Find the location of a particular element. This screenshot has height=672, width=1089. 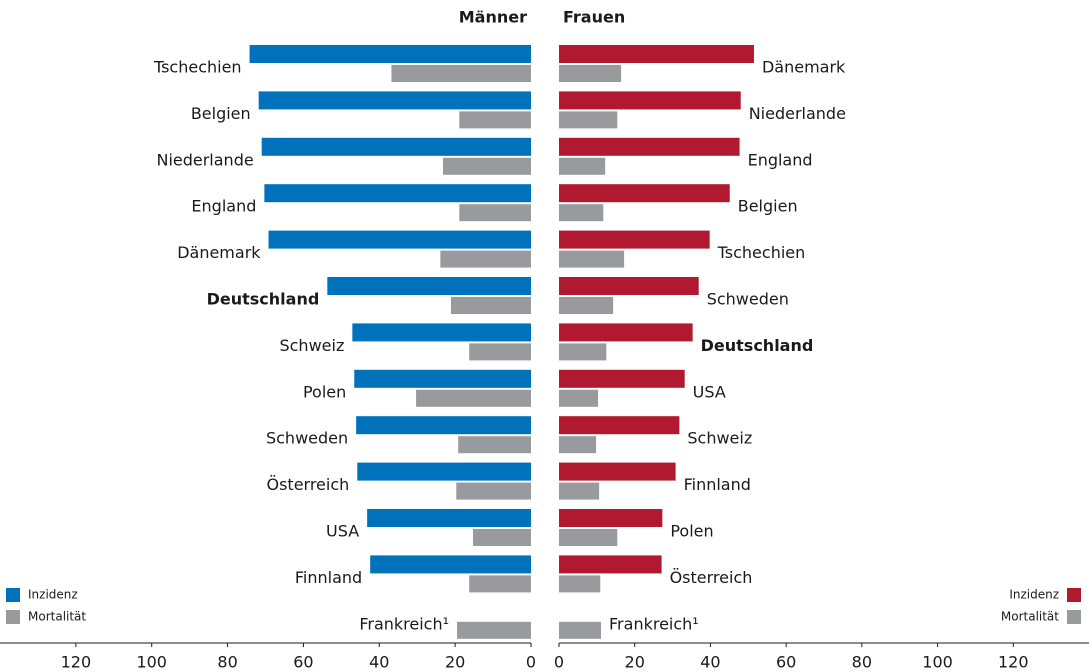

panel-title: Männer is located at coordinates (493, 17).